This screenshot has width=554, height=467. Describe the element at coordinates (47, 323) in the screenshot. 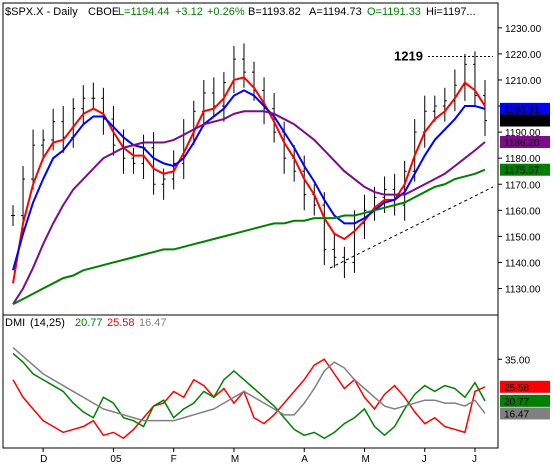

I see `dmi-params-label: (14,25)` at that location.